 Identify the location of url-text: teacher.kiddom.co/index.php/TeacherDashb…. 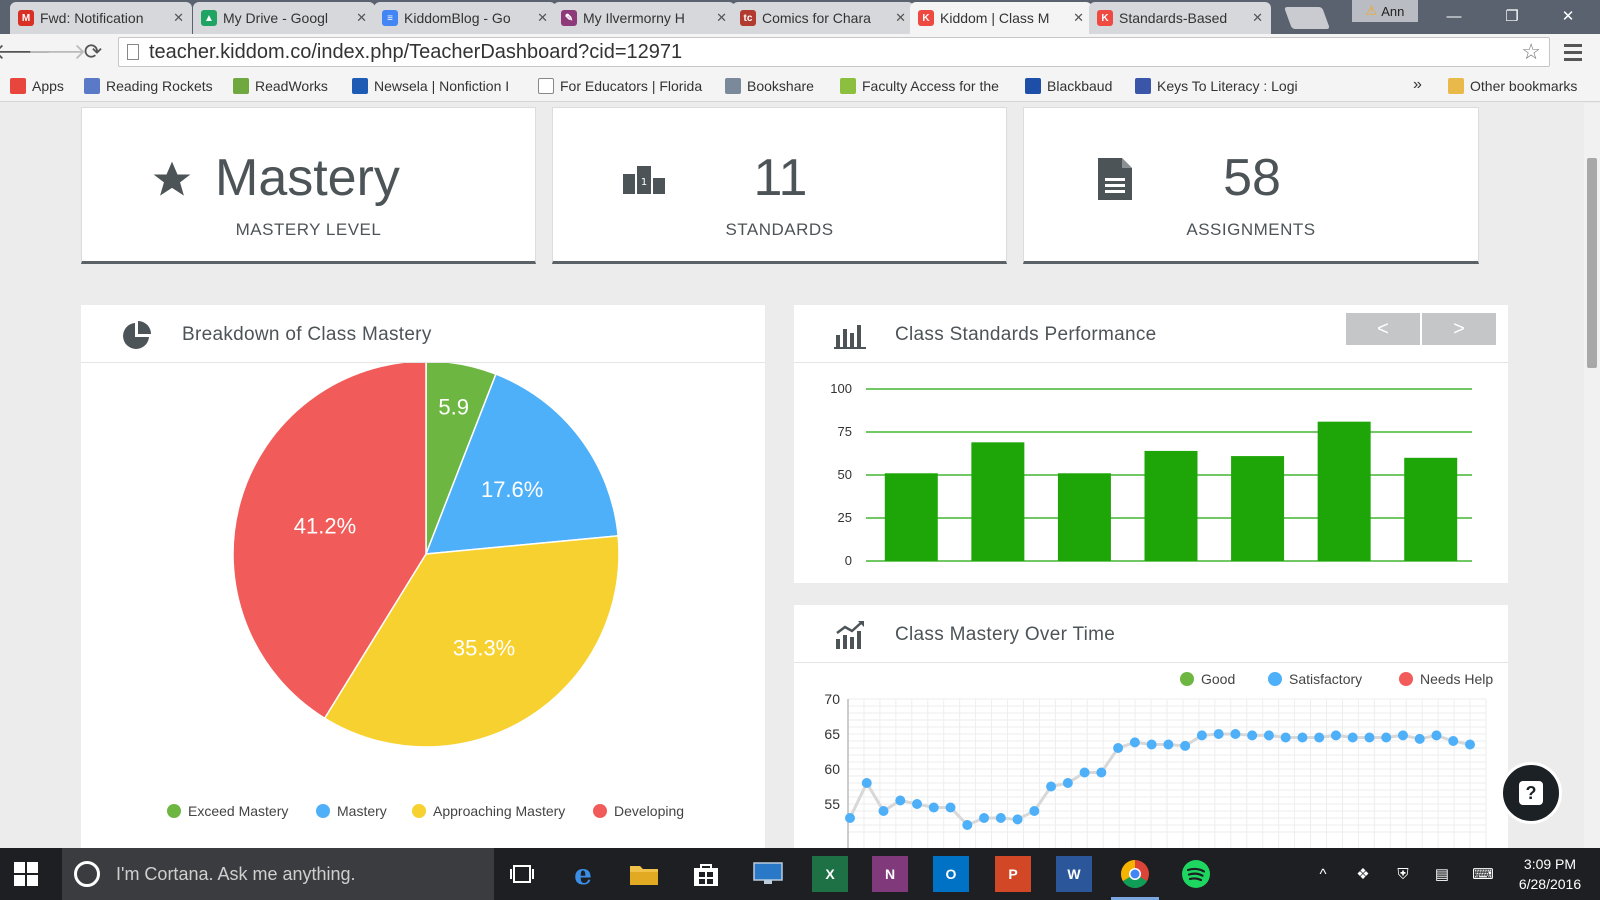
(416, 51).